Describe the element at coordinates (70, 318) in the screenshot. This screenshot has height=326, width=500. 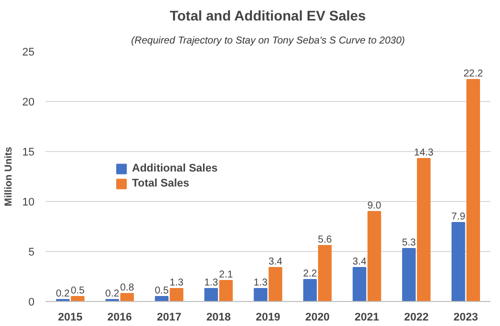
I see `x-tick-label: 2015` at that location.